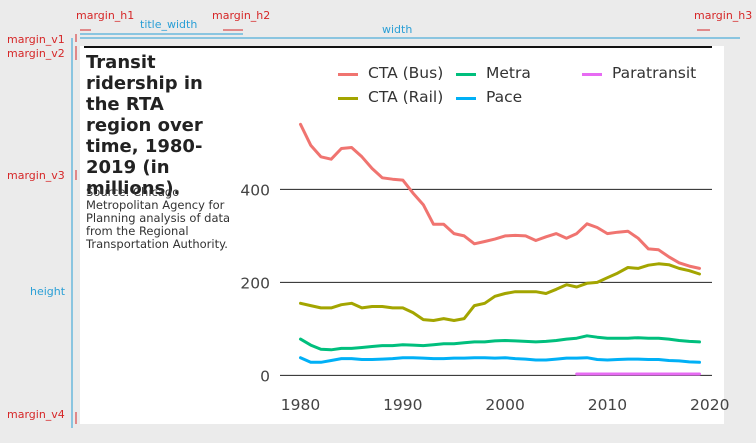 The width and height of the screenshot is (756, 443). Describe the element at coordinates (723, 15) in the screenshot. I see `margin-h3-annotation: margin_h3` at that location.